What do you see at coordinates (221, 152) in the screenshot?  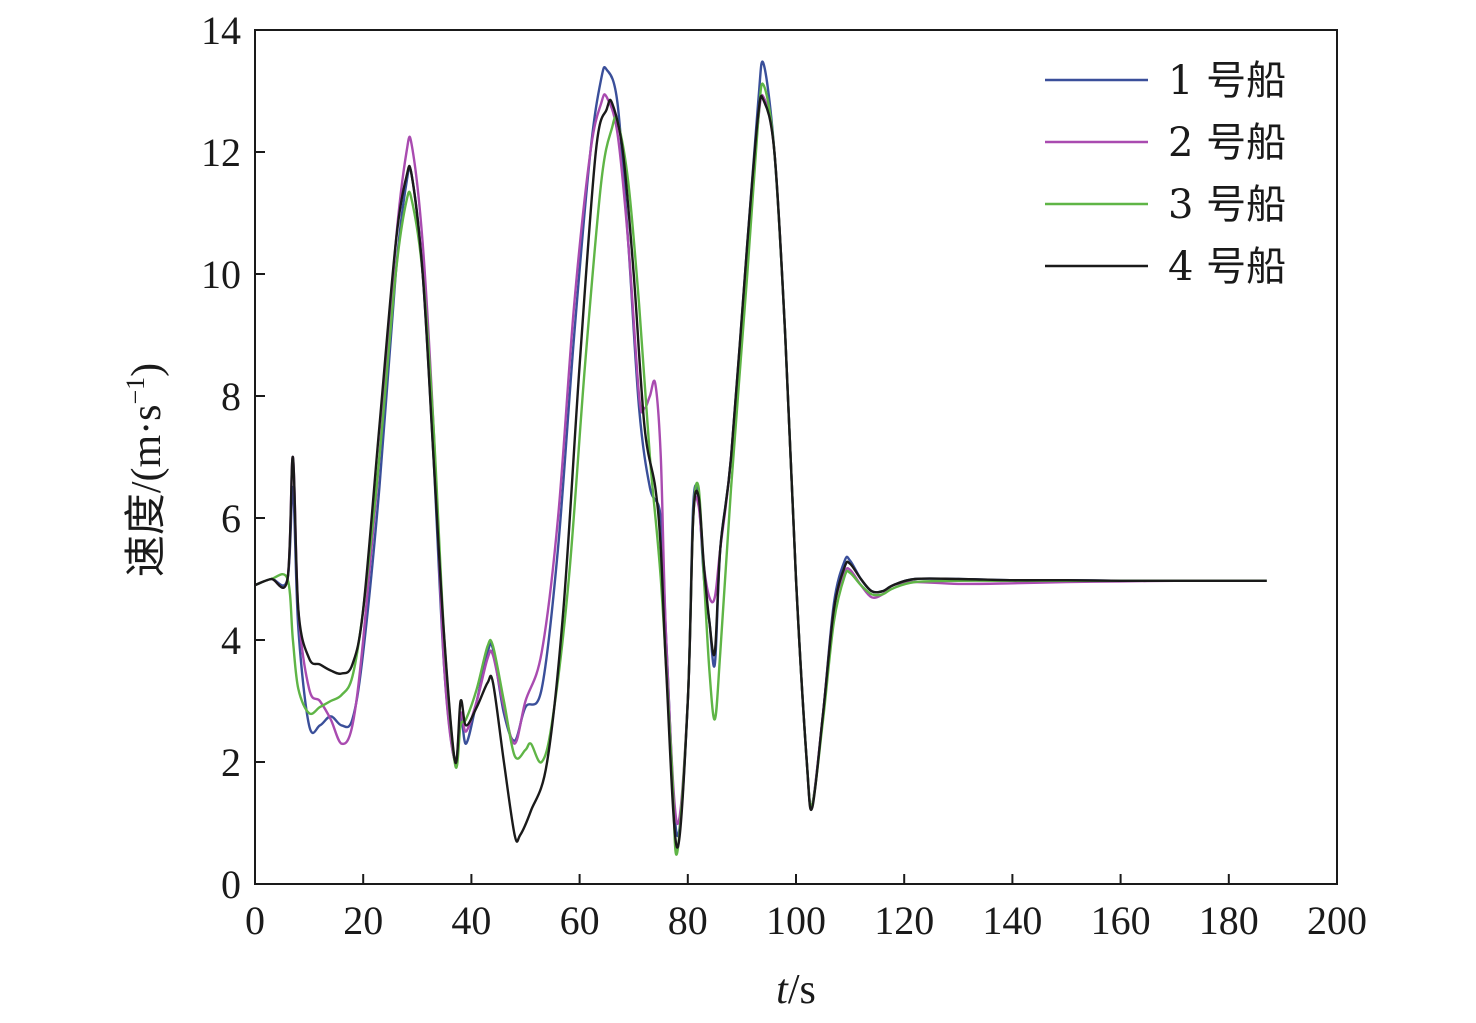 I see `y-tick-label: 12` at bounding box center [221, 152].